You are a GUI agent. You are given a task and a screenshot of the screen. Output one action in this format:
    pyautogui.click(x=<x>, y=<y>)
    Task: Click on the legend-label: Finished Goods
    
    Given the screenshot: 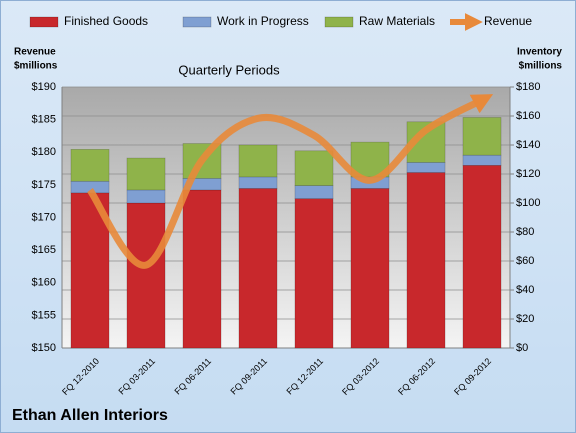 What is the action you would take?
    pyautogui.click(x=106, y=21)
    